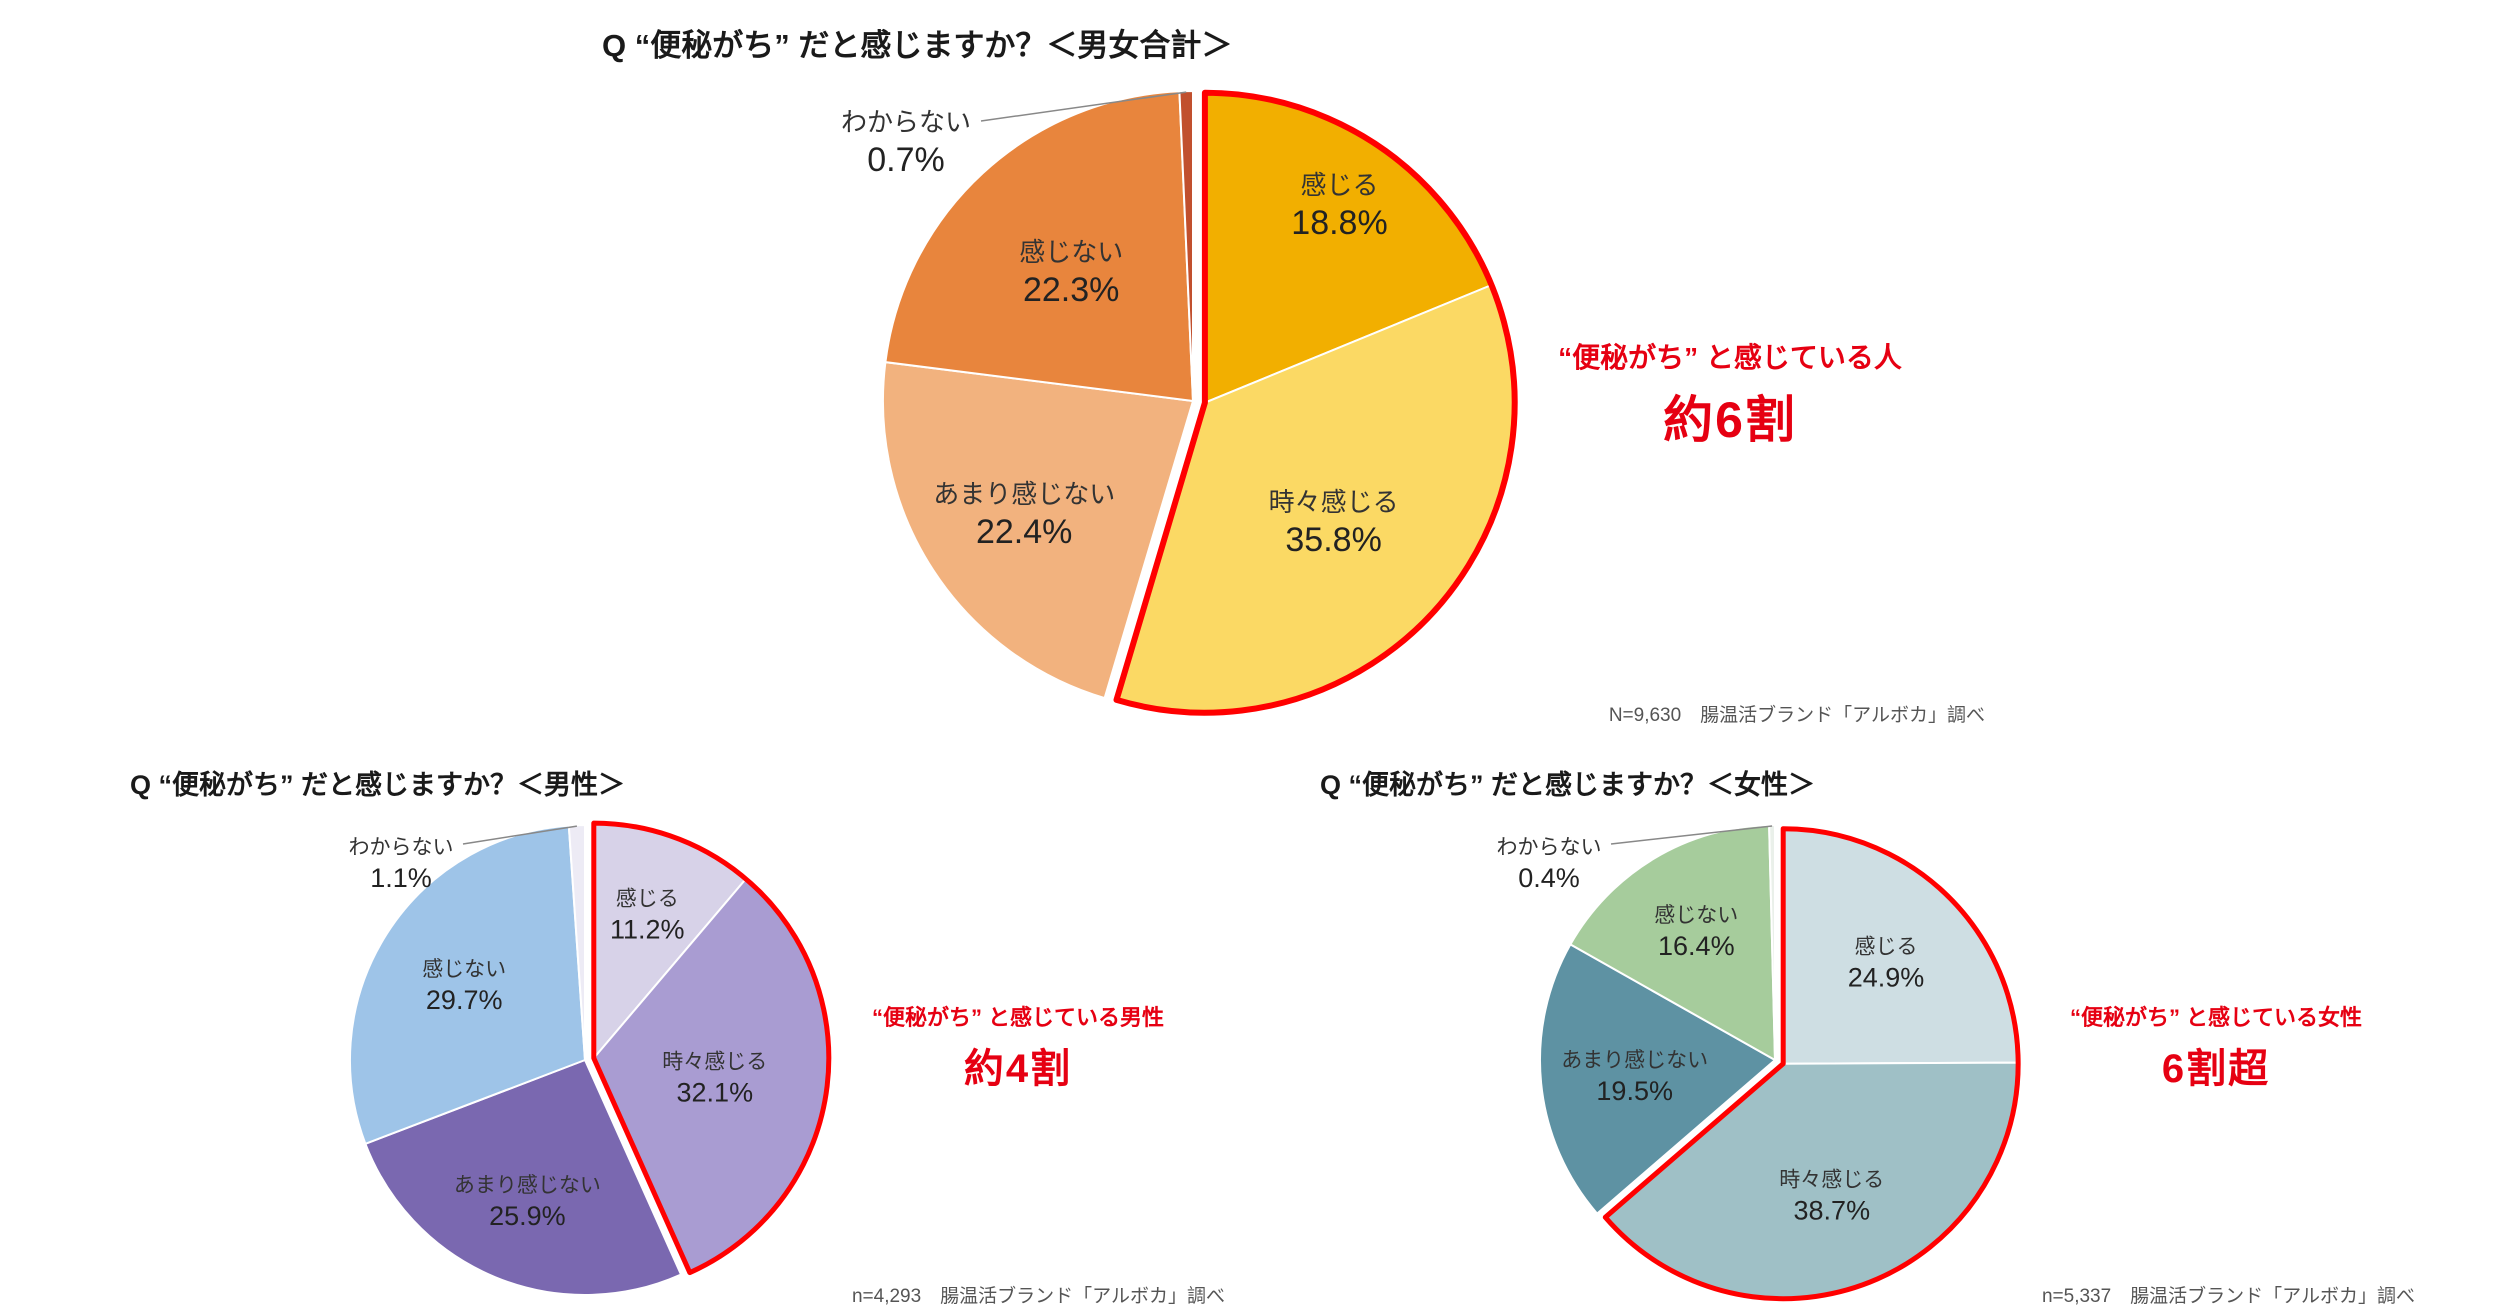 The height and width of the screenshot is (1309, 2500). What do you see at coordinates (1038, 1296) in the screenshot?
I see `caption-male: n=4,293 腸温活ブランド「アルボカ」調べ` at bounding box center [1038, 1296].